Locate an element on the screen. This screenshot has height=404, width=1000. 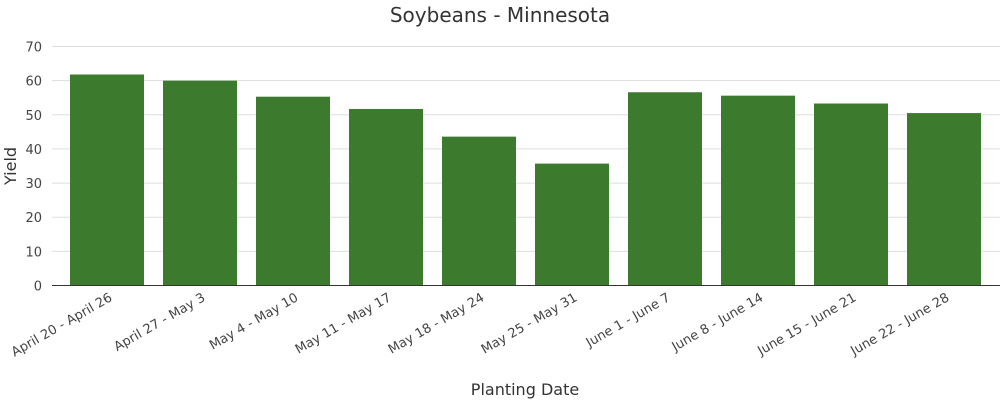
y-tick-label: 10 is located at coordinates (33, 252).